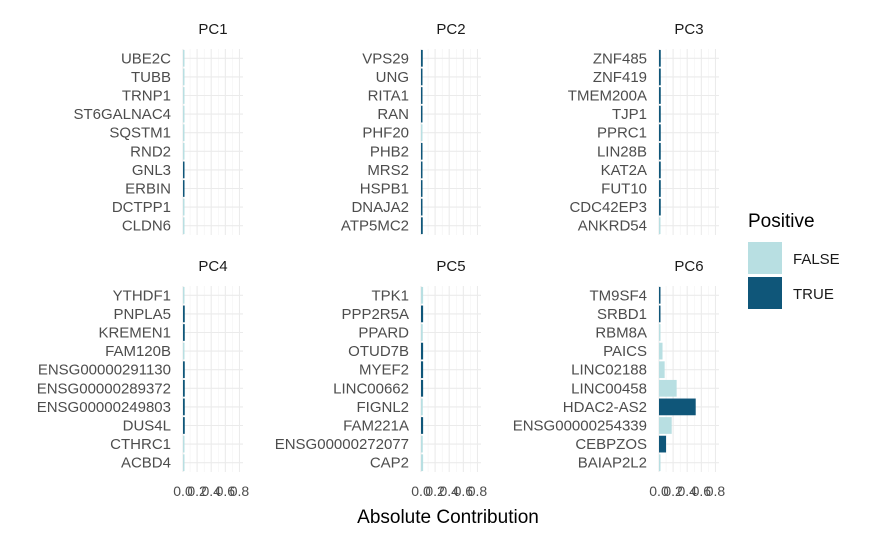 The image size is (871, 538). Describe the element at coordinates (148, 189) in the screenshot. I see `gene-label: ERBIN` at that location.